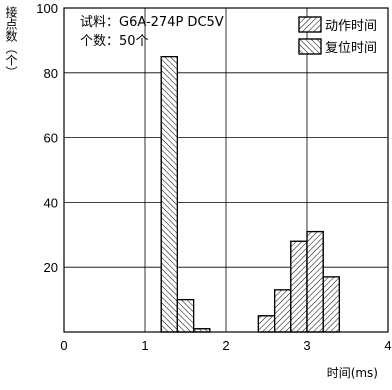 This screenshot has width=392, height=390. I want to click on annotation: 试料：G6A-274P DC5V 个数：50个, so click(152, 32).